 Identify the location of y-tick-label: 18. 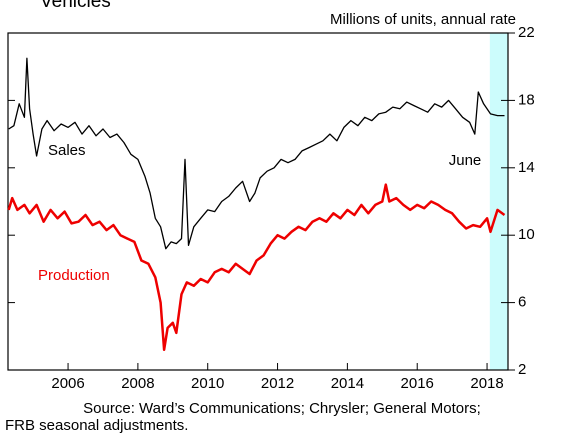
(526, 99).